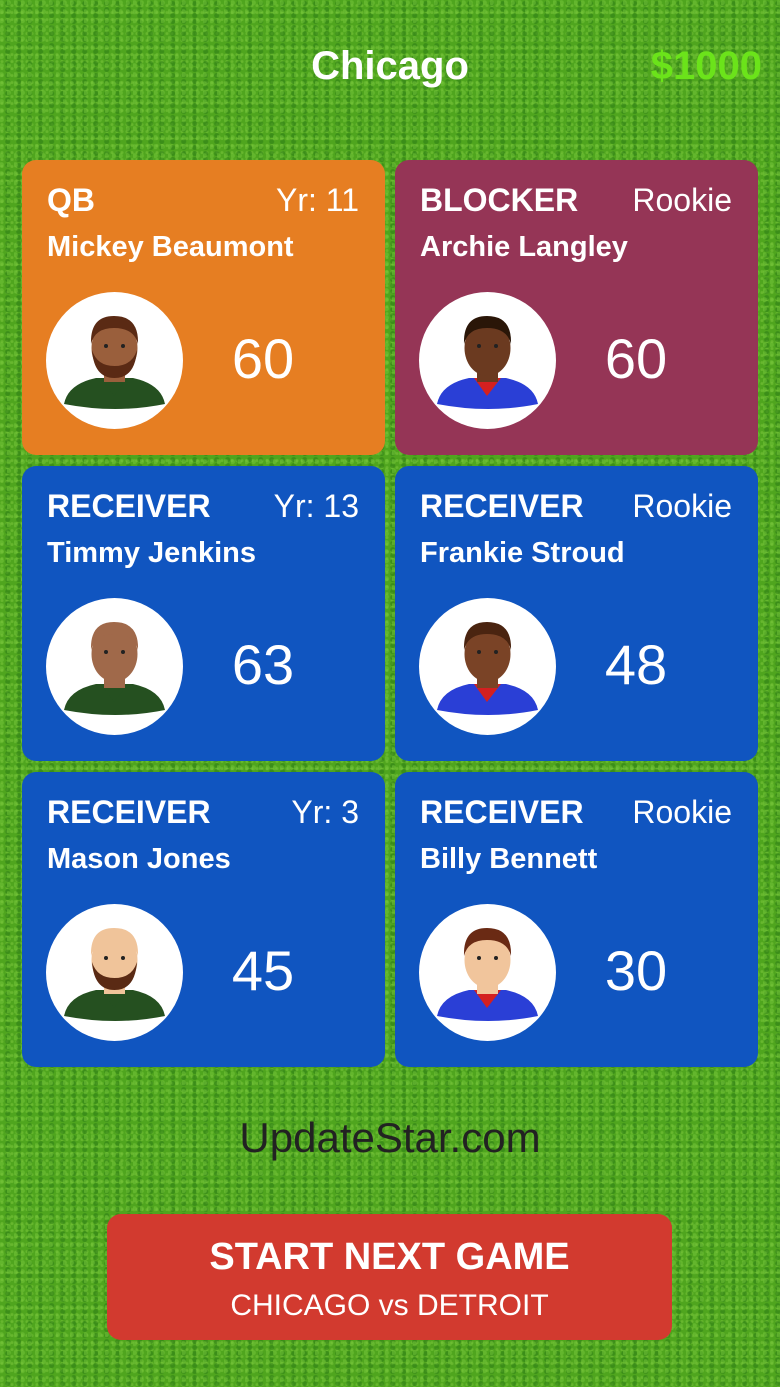 This screenshot has width=780, height=1387. I want to click on player-name: Billy Bennett, so click(509, 859).